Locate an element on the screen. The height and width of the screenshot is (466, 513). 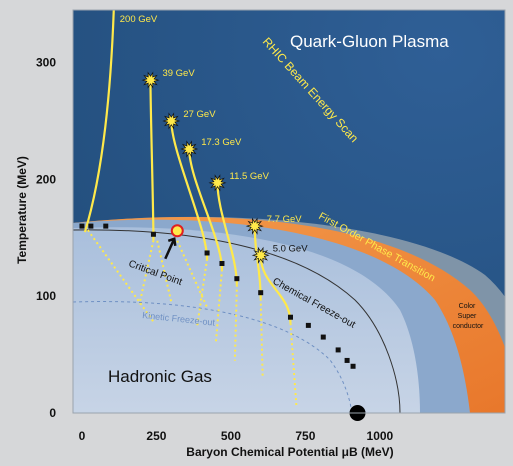
color-superconductor-label: Color Super conductor is located at coordinates (468, 316).